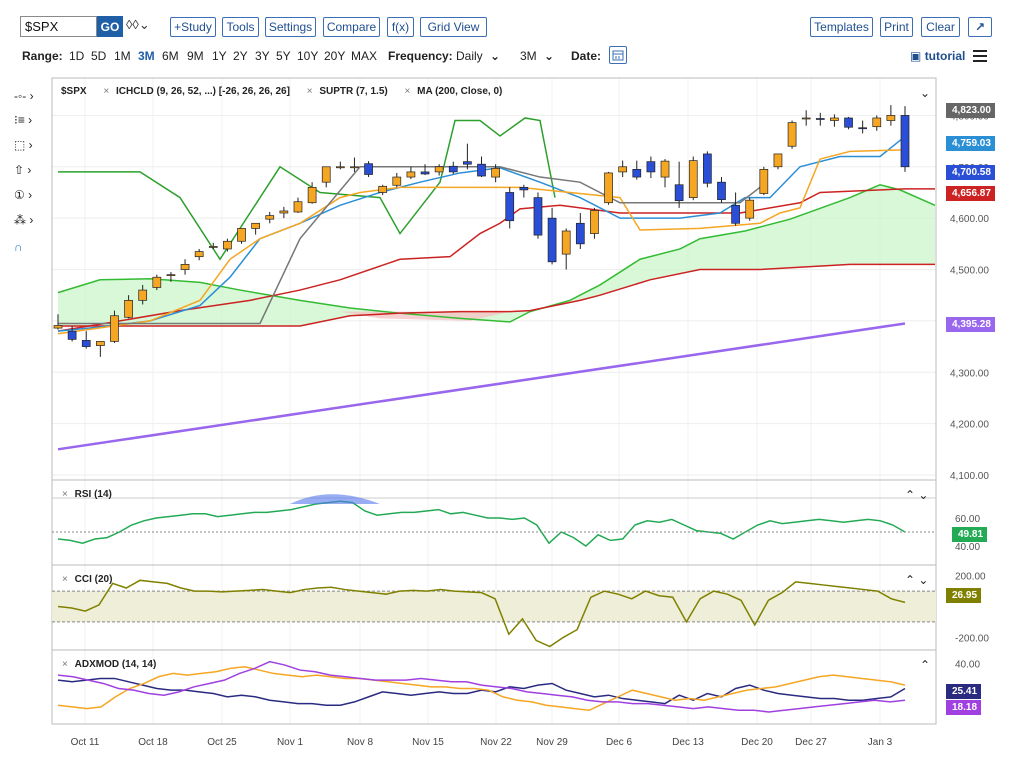 The height and width of the screenshot is (764, 1016). I want to click on date-tick-label: Nov 29, so click(552, 742).